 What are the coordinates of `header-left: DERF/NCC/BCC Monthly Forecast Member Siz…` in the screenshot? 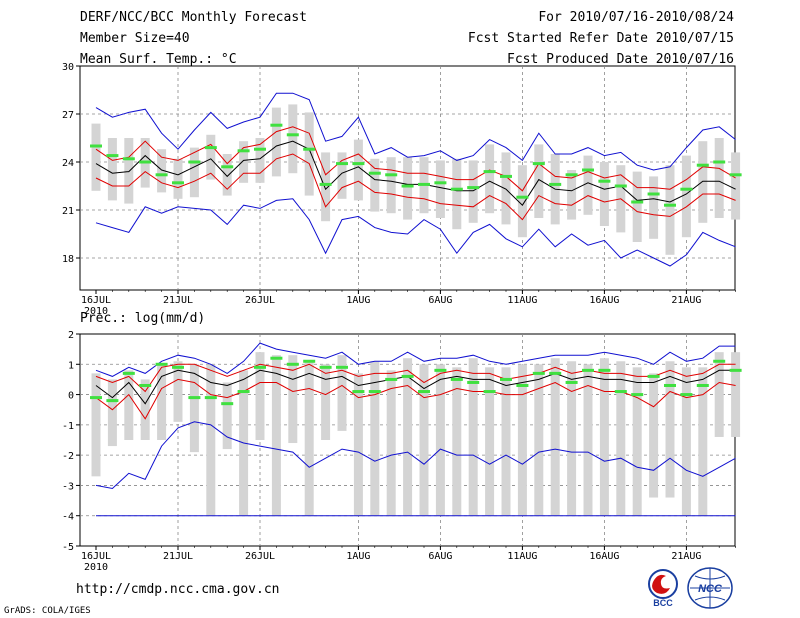 It's located at (193, 41).